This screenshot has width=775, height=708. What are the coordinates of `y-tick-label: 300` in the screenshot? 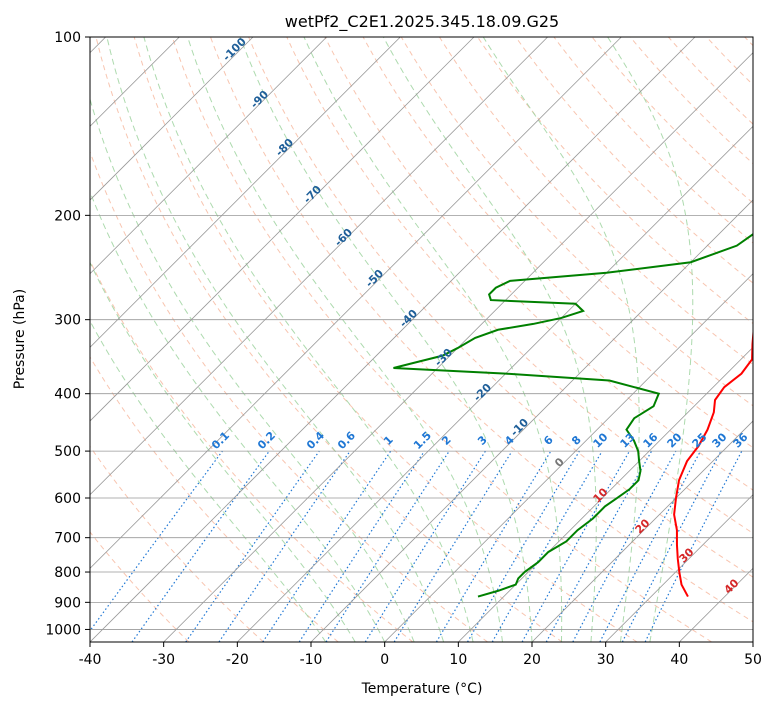 It's located at (67, 321).